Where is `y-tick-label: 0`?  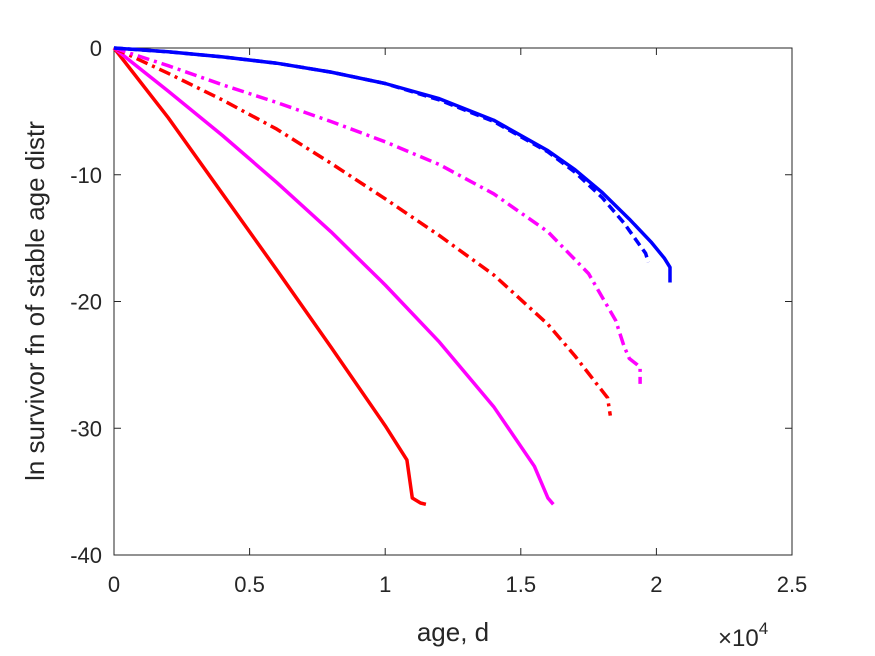
y-tick-label: 0 is located at coordinates (96, 48).